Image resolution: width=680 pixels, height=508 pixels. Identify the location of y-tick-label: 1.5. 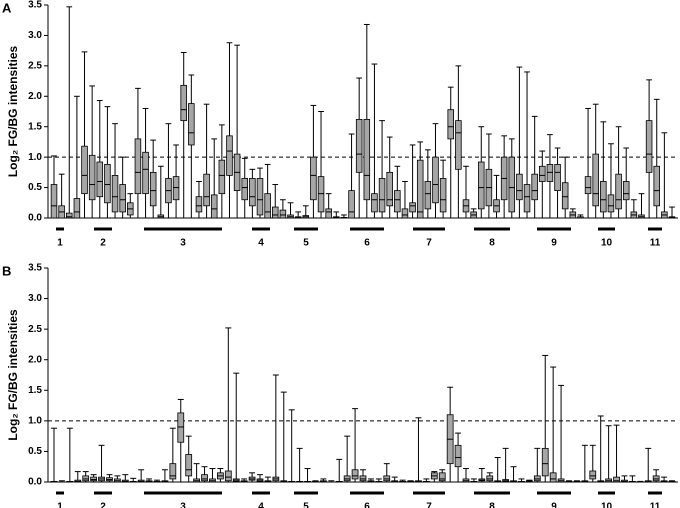
(35, 390).